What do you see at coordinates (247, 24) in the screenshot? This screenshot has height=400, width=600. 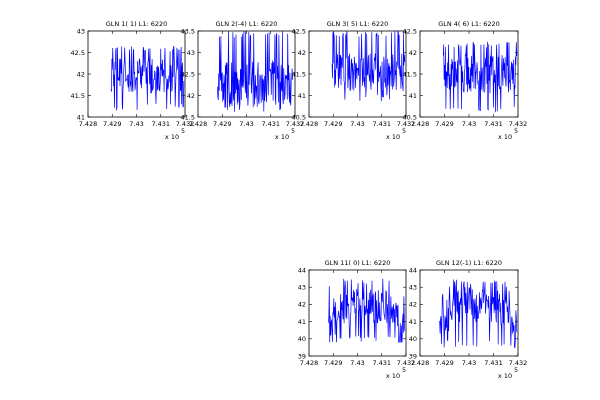 I see `chart-title: GLN 2(-4) L1: 6220` at bounding box center [247, 24].